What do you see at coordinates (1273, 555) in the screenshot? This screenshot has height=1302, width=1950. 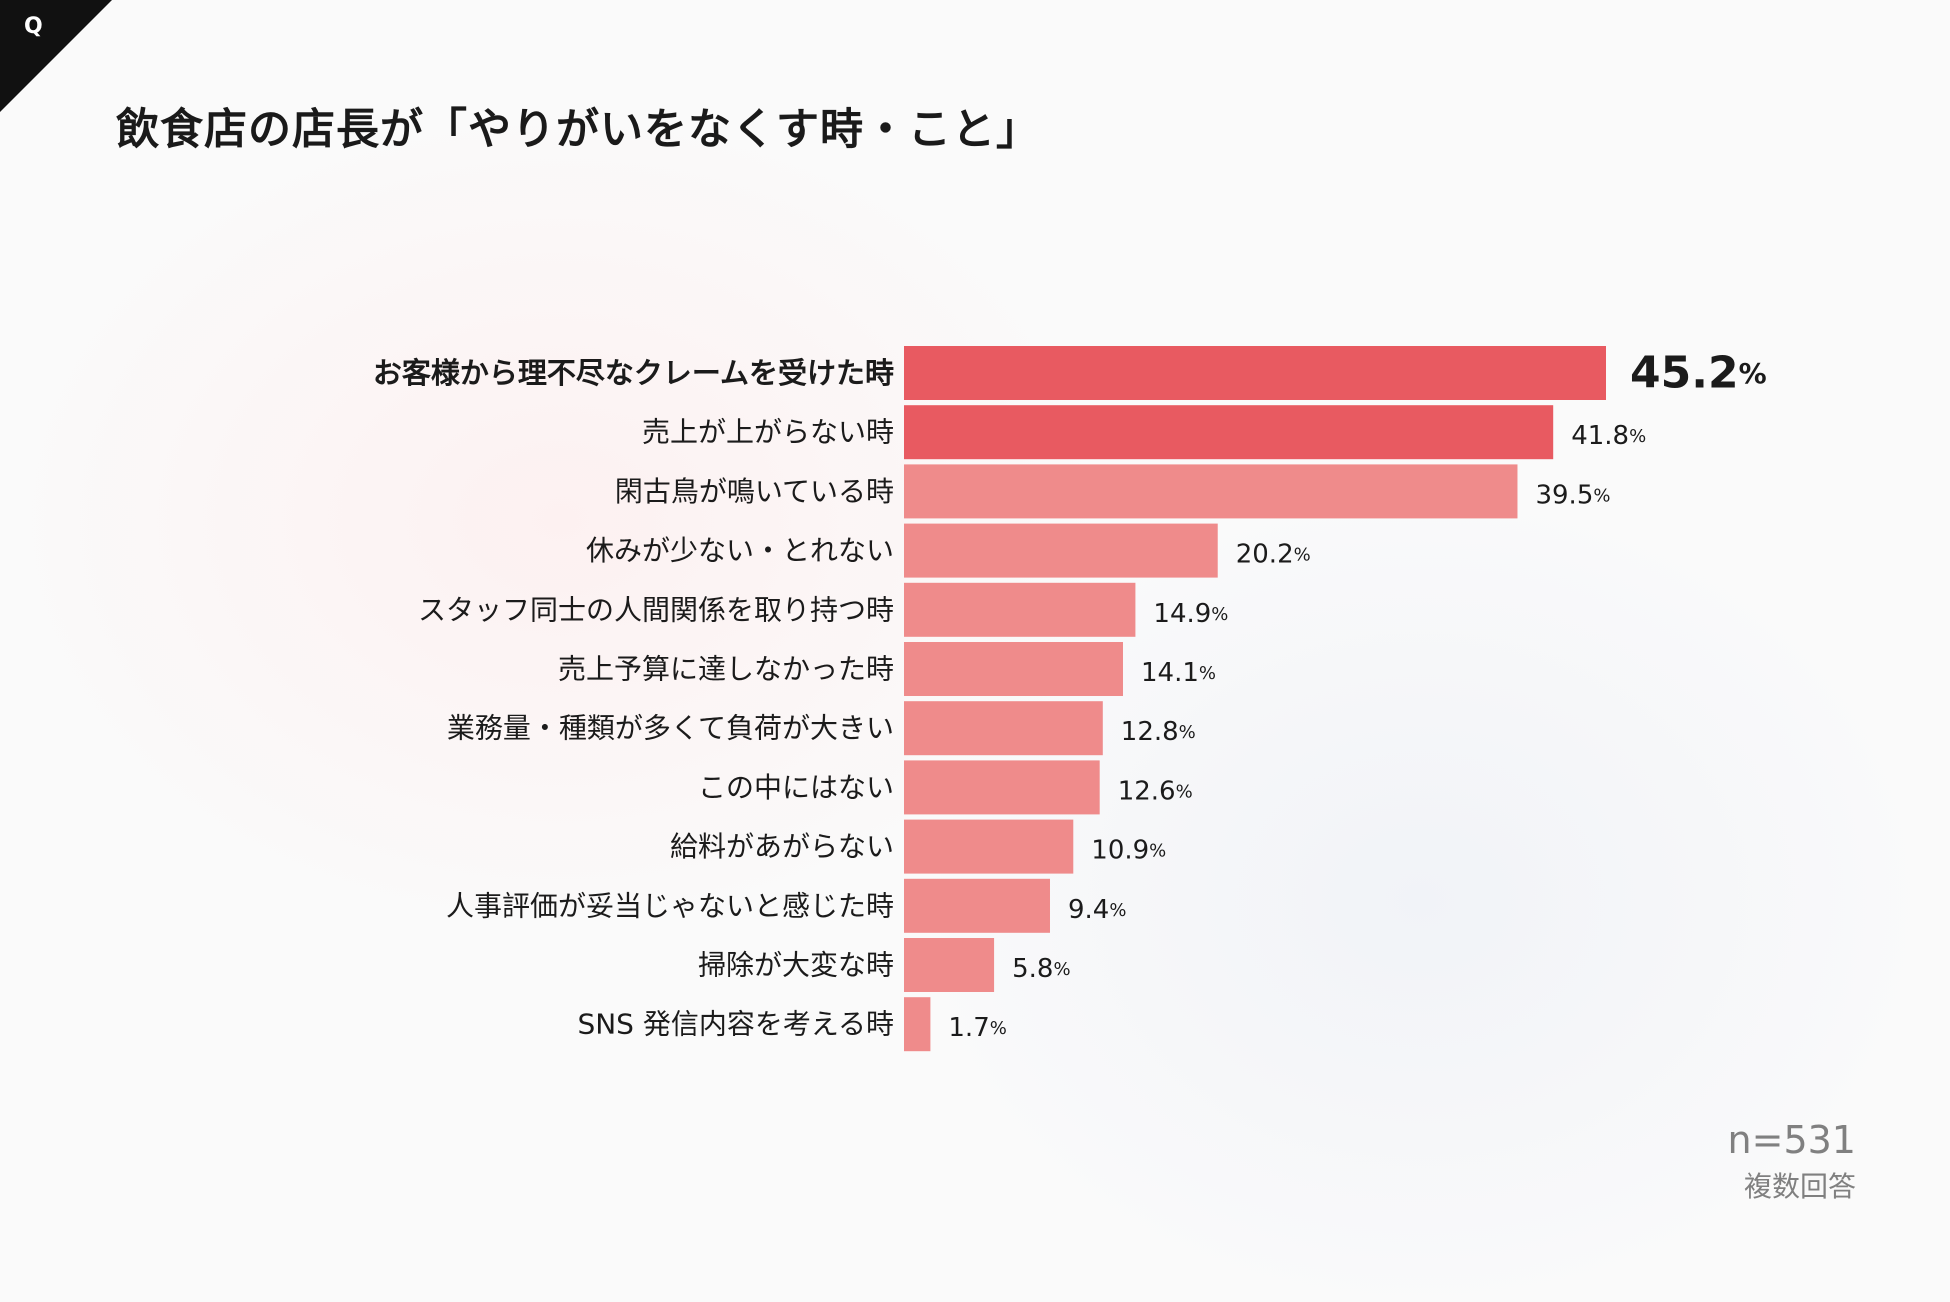 I see `value-label-3: 20.2%` at bounding box center [1273, 555].